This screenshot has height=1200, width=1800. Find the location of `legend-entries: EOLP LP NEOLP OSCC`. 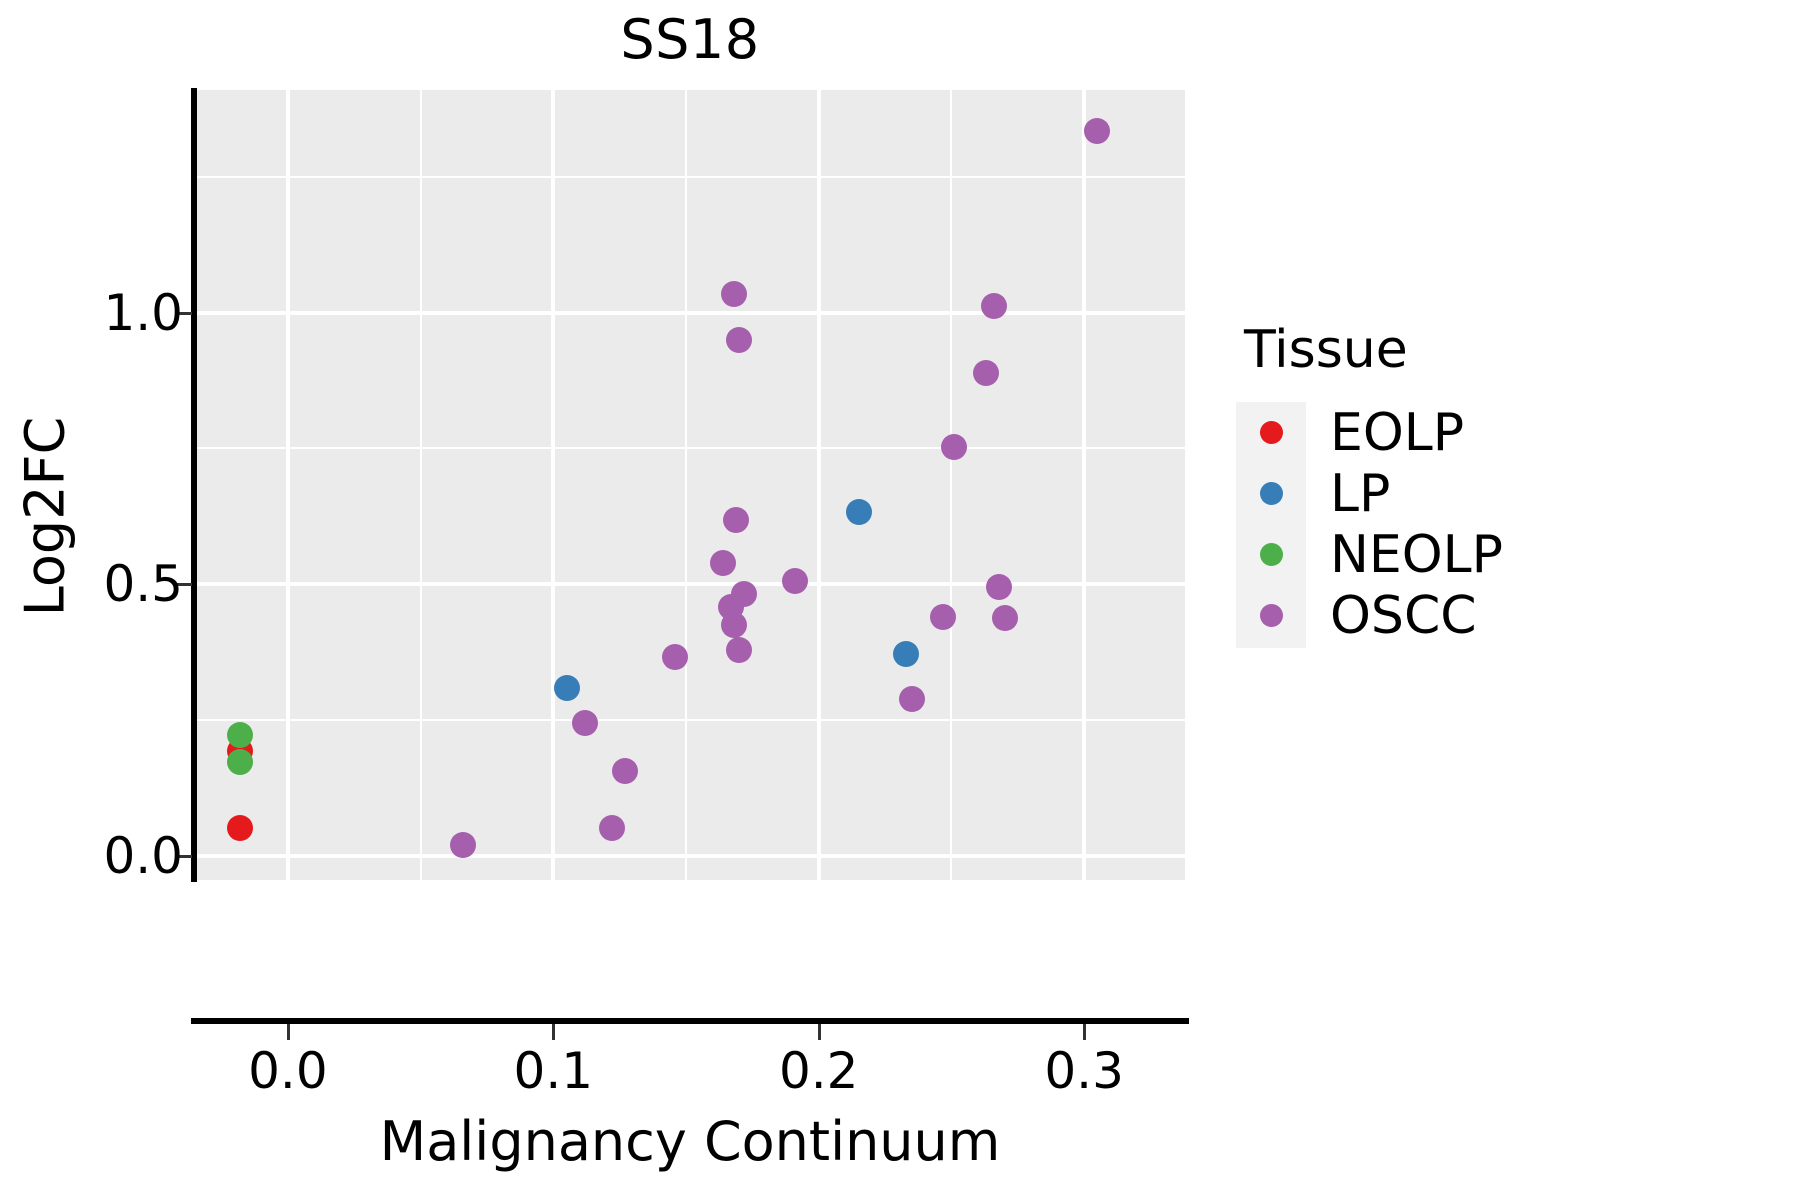

legend-entries: EOLP LP NEOLP OSCC is located at coordinates (1471, 525).